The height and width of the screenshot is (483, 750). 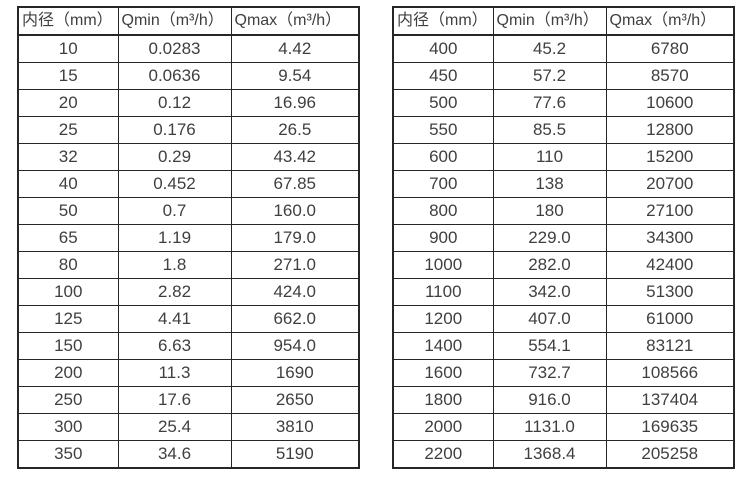 I want to click on qmax-cell: 271.0, so click(x=295, y=265).